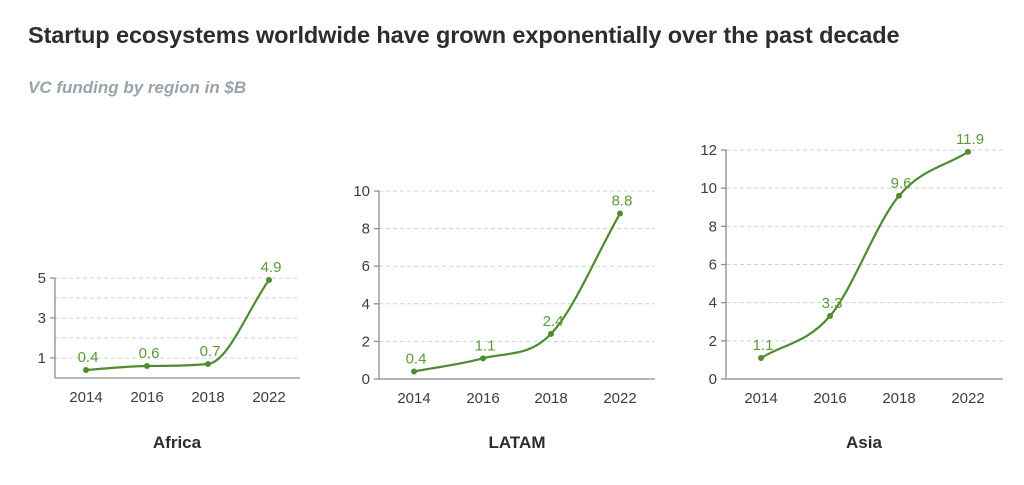 This screenshot has height=485, width=1024. What do you see at coordinates (210, 351) in the screenshot?
I see `data-label: 0.7` at bounding box center [210, 351].